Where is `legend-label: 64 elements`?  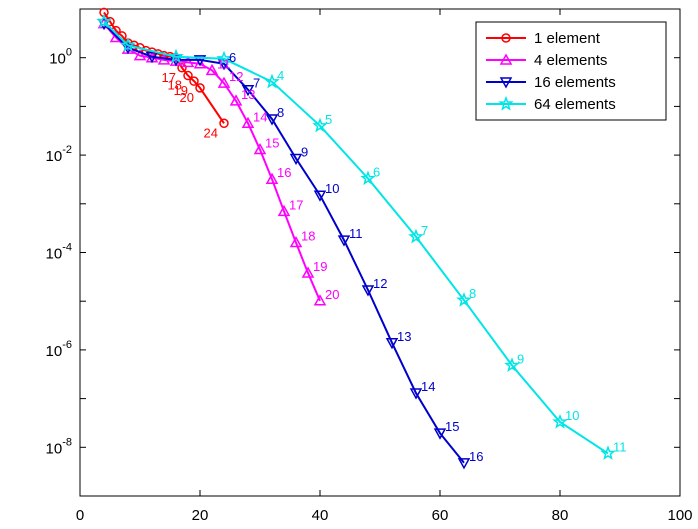 legend-label: 64 elements is located at coordinates (575, 104).